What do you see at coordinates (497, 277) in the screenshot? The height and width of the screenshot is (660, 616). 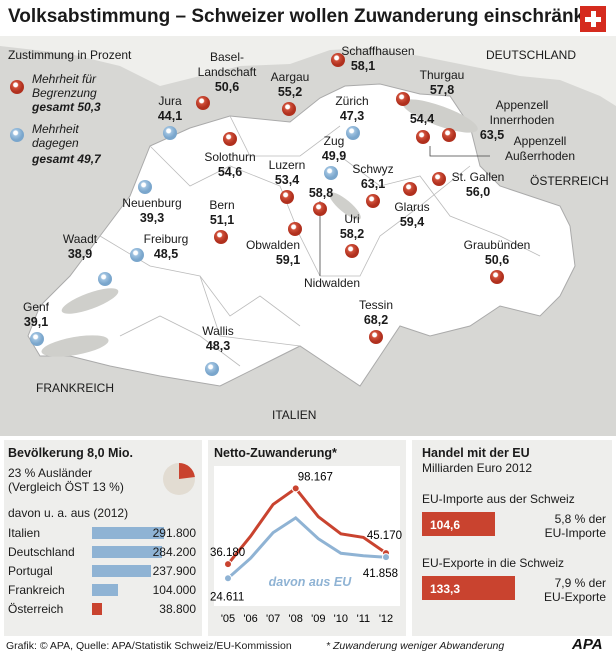 I see `canton-dot-graubuenden` at bounding box center [497, 277].